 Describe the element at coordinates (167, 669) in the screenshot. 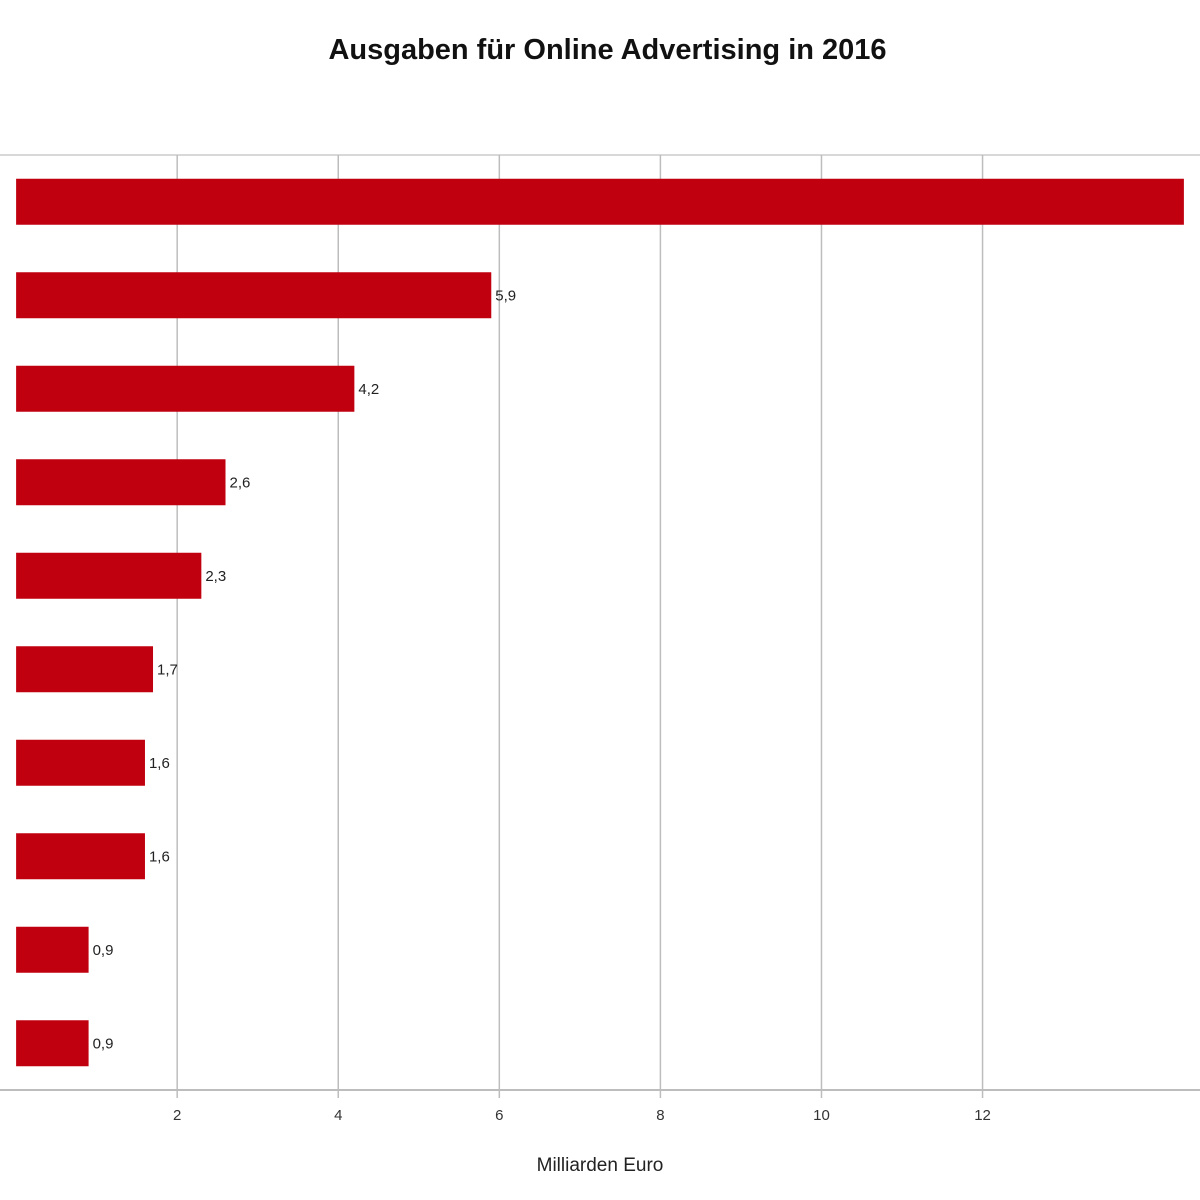

I see `bar-value-label: 1,7` at that location.